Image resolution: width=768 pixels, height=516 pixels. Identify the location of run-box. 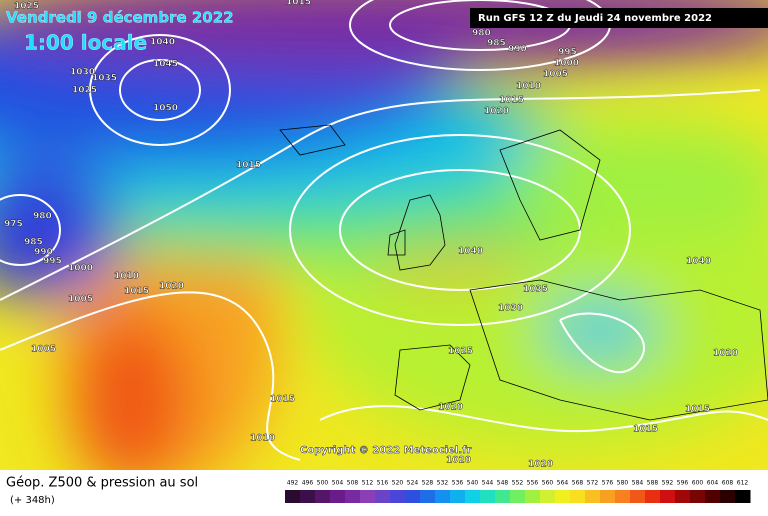
(619, 18).